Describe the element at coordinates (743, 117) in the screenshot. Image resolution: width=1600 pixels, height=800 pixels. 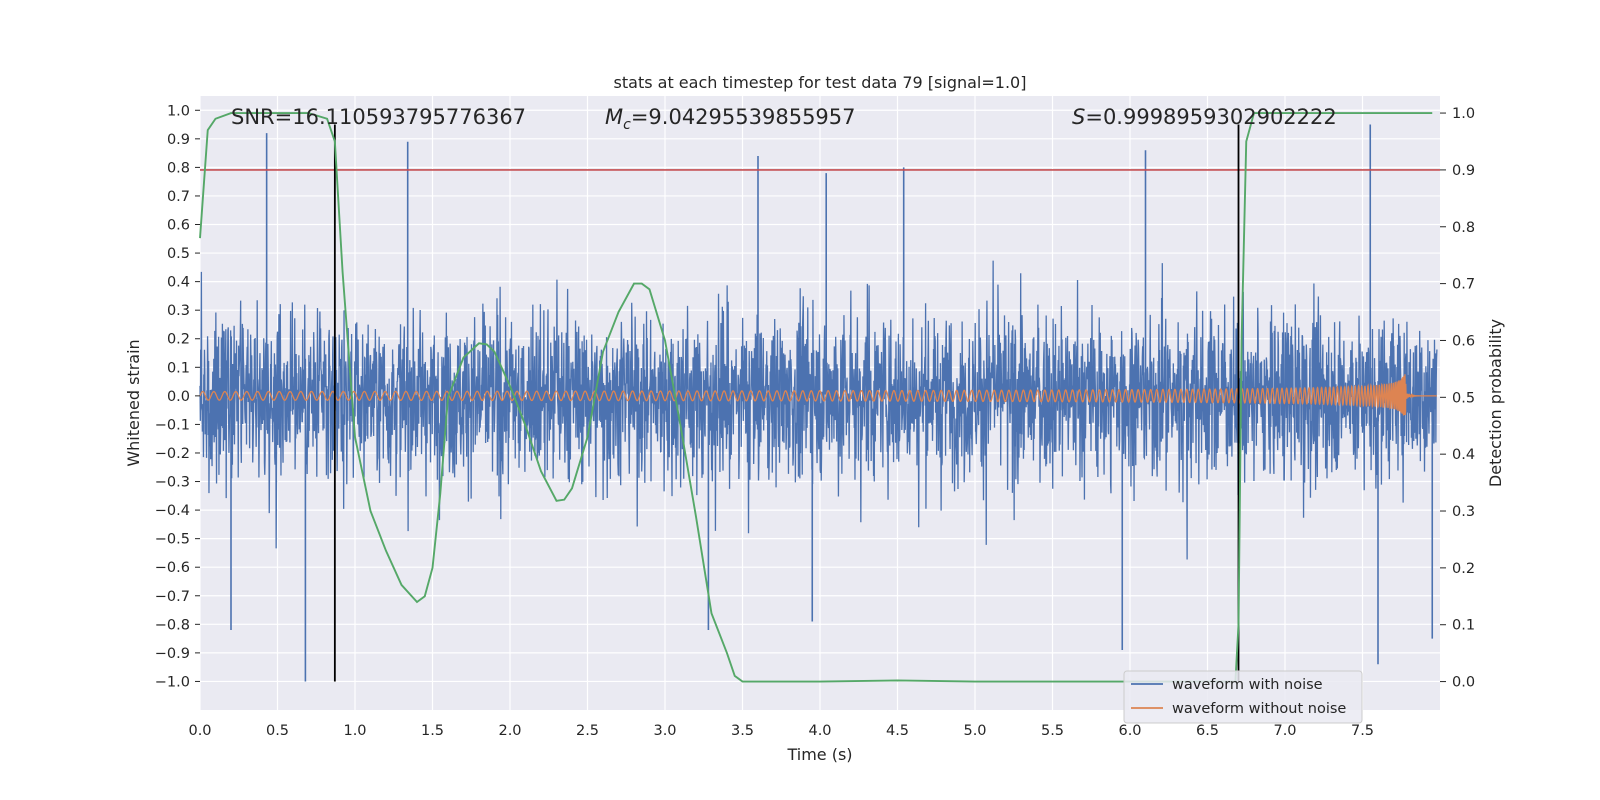
I see `chirp-mass-value: =9.04295539855957` at that location.